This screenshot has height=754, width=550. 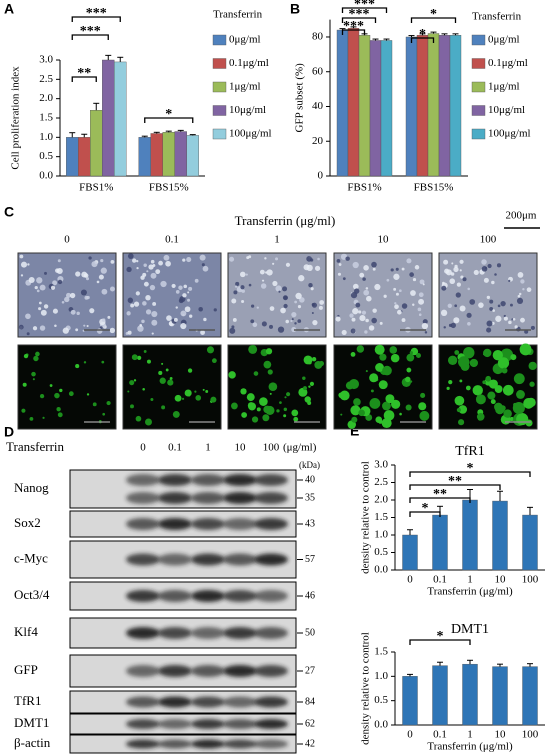 What do you see at coordinates (384, 240) in the screenshot?
I see `column-label: 10` at bounding box center [384, 240].